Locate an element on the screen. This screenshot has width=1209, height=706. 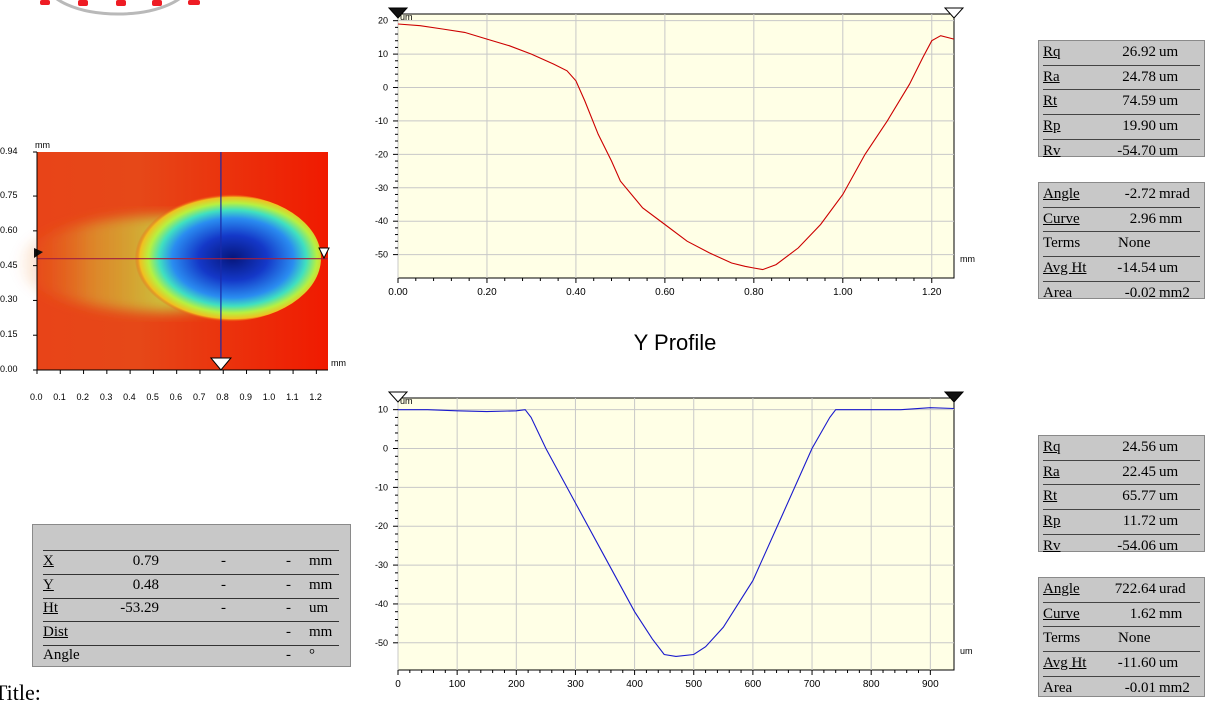
heatmap-x-tick: 0.6 is located at coordinates (176, 397).